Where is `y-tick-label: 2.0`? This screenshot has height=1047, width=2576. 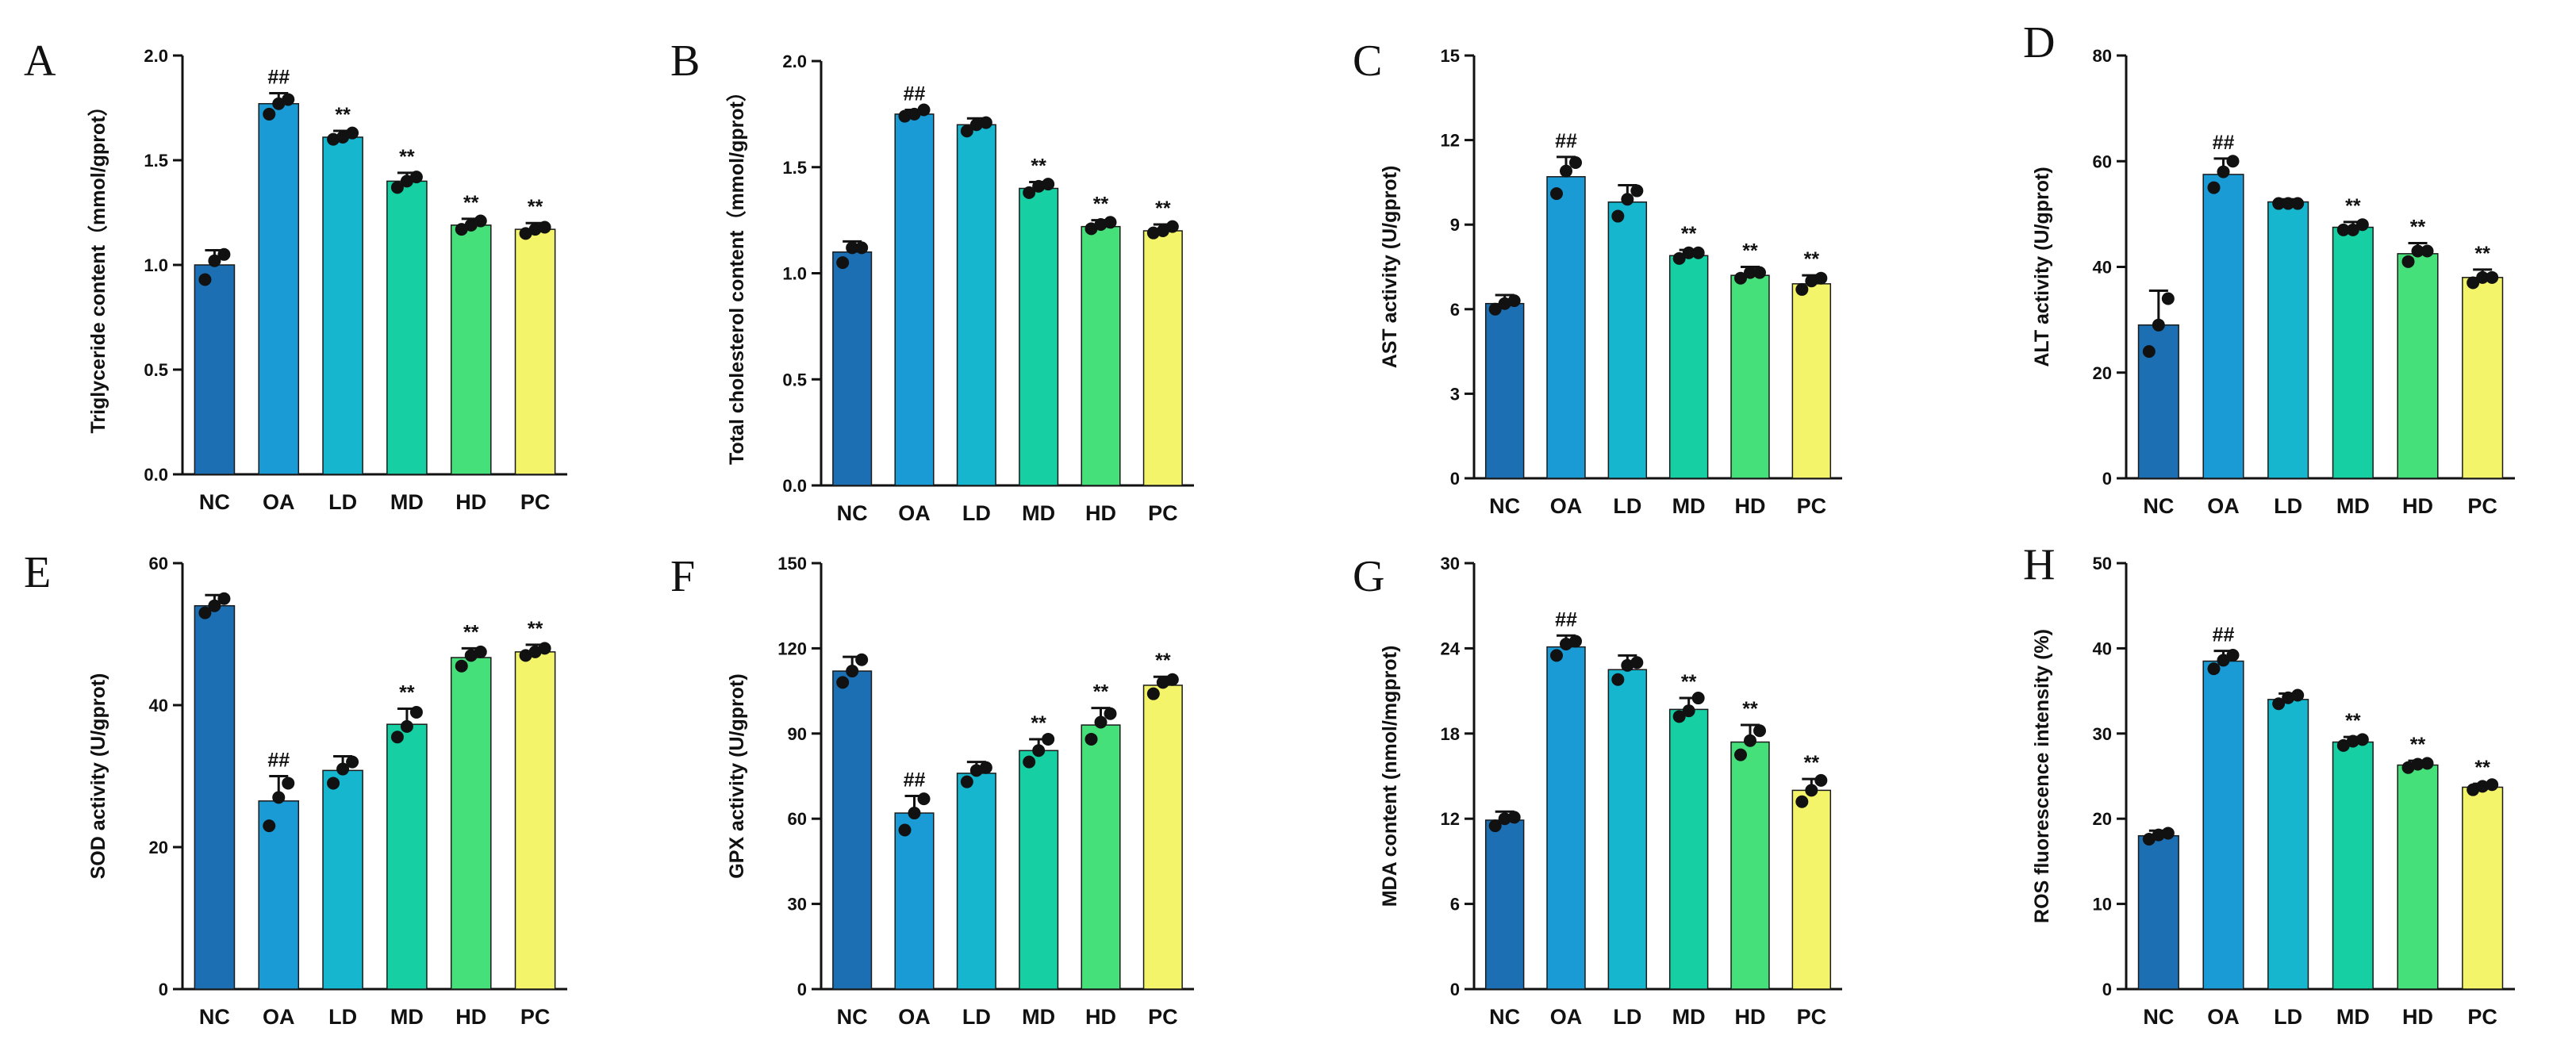
y-tick-label: 2.0 is located at coordinates (156, 56).